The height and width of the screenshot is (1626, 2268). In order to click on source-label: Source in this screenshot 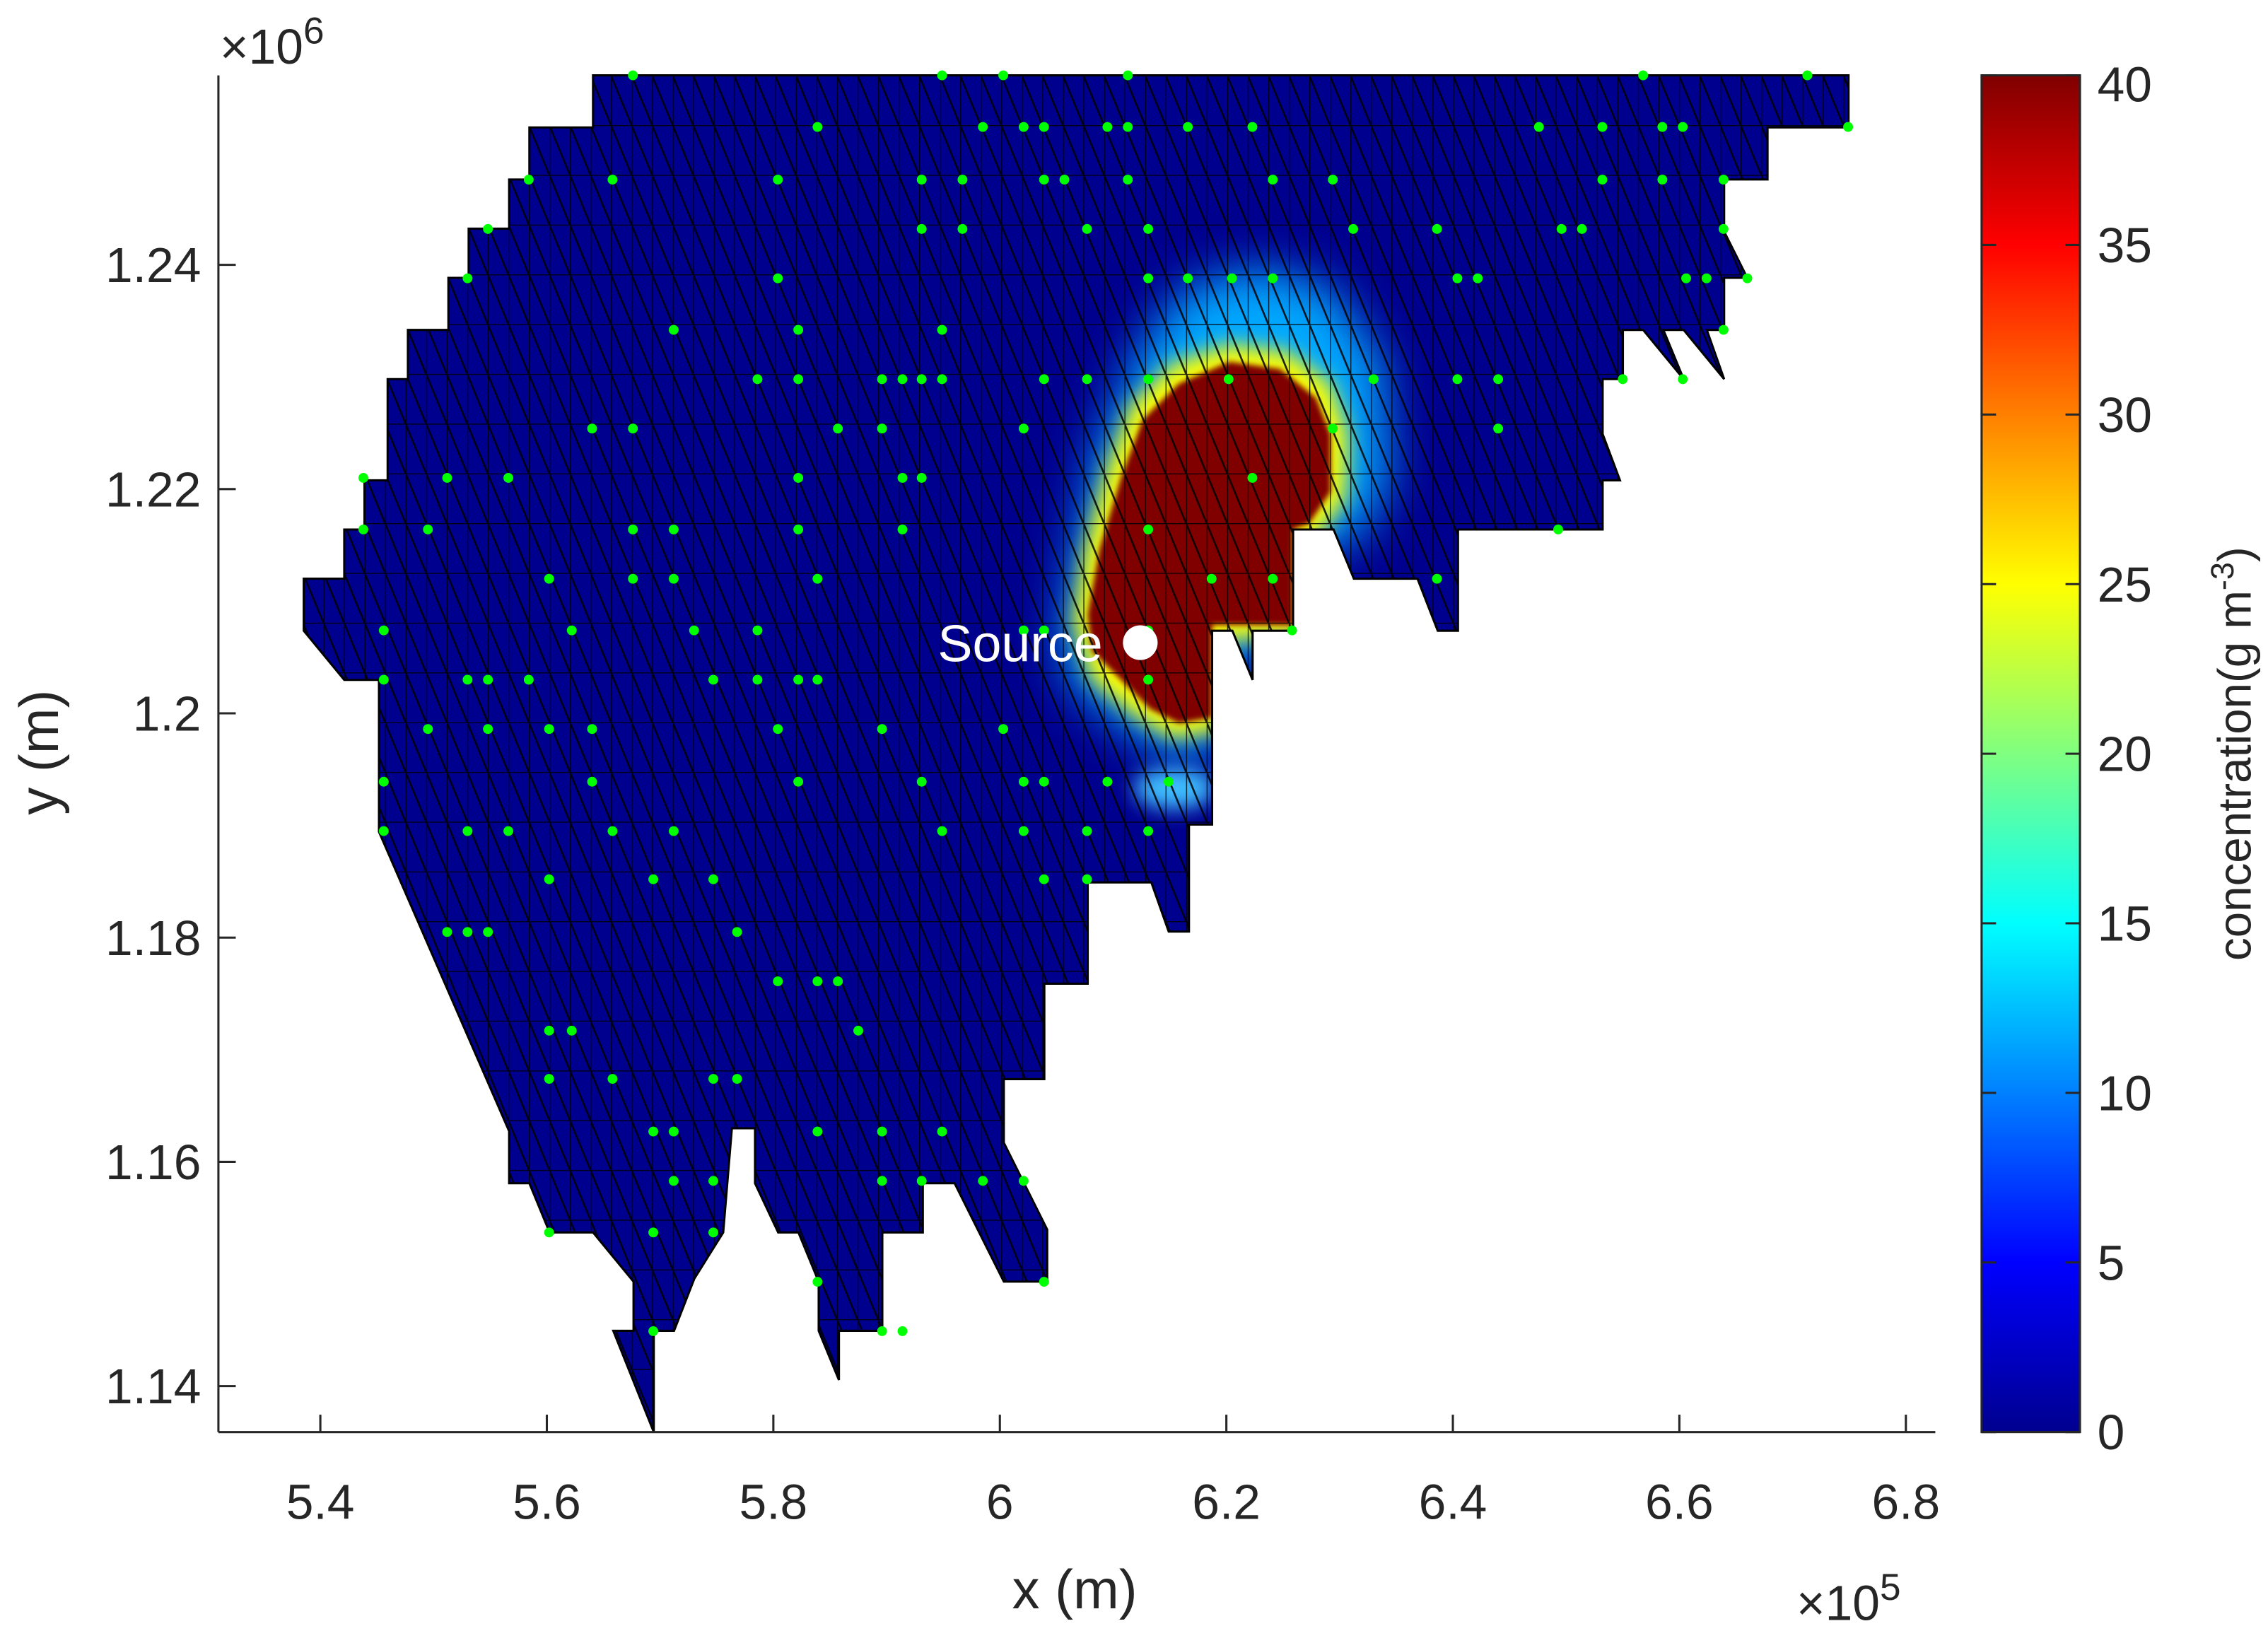, I will do `click(1020, 643)`.